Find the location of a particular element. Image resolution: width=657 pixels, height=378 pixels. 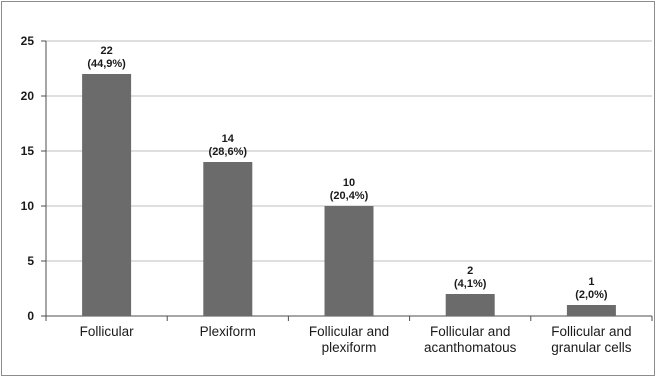

y-tick-label: 5 is located at coordinates (30, 261).